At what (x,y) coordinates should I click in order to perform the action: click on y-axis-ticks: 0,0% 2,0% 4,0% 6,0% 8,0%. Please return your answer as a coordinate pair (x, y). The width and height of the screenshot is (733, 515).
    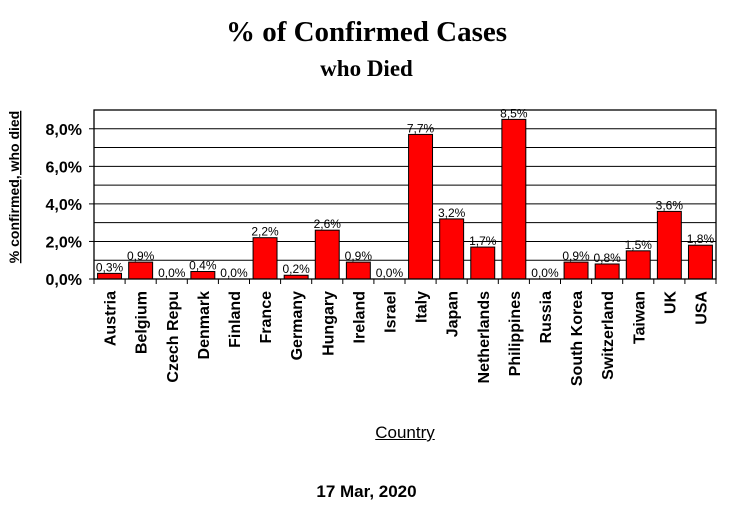
    Looking at the image, I should click on (70, 205).